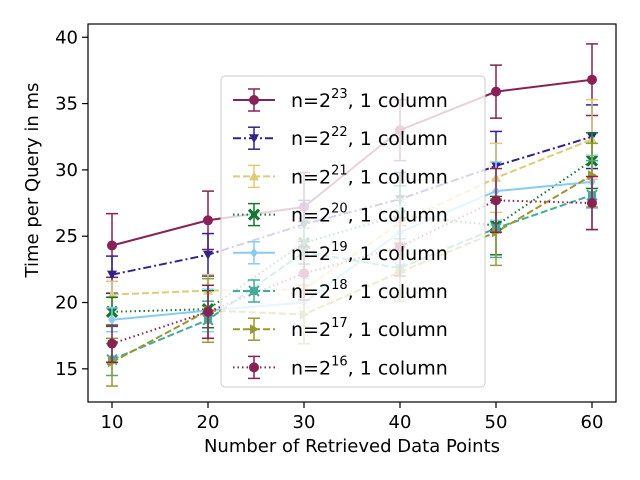 The image size is (640, 480). I want to click on x-tick-label: 50, so click(496, 422).